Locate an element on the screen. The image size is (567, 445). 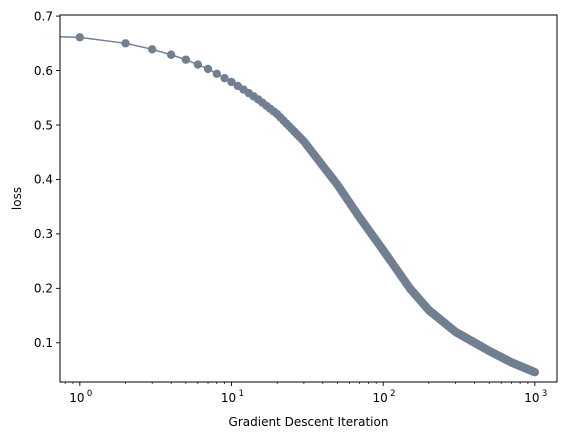
y-tick-label: 0.5 is located at coordinates (43, 125).